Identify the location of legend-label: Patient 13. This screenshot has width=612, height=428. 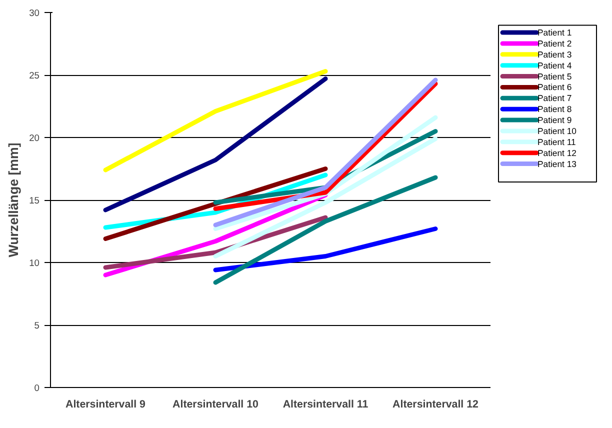
(557, 163).